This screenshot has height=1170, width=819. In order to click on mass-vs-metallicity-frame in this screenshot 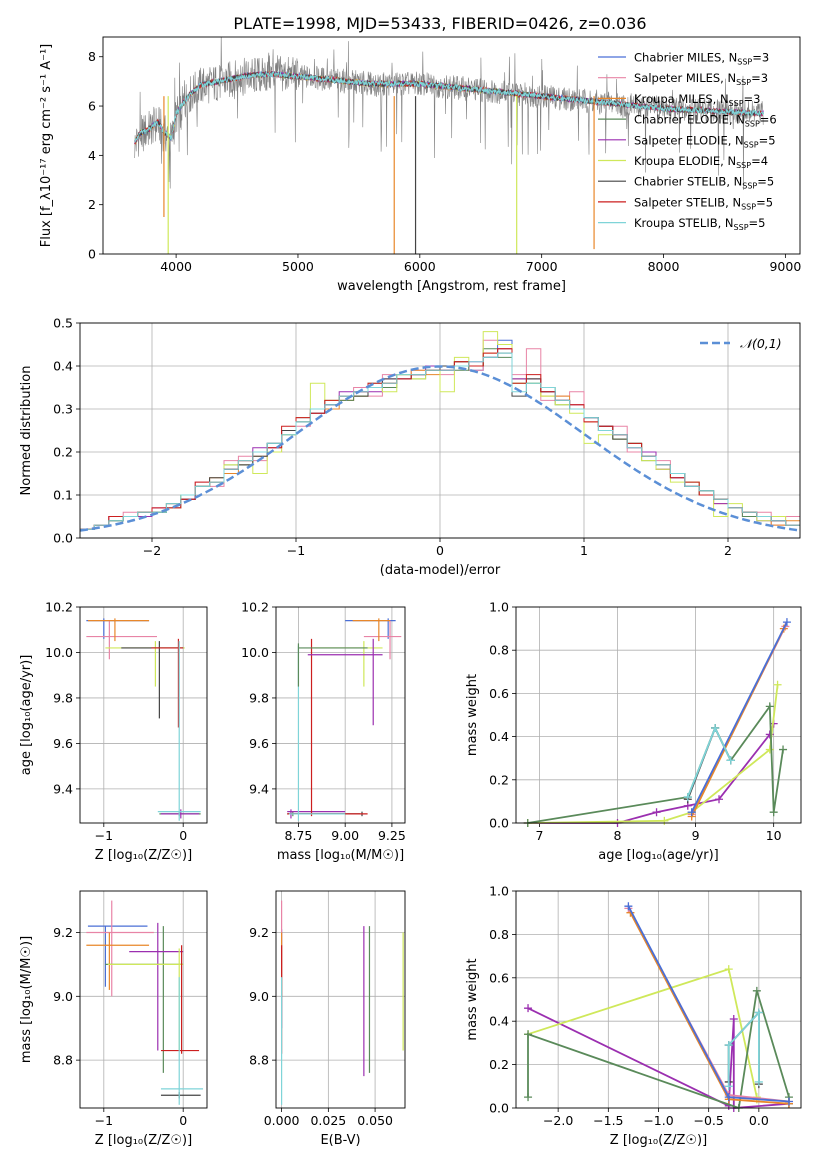, I will do `click(143, 999)`.